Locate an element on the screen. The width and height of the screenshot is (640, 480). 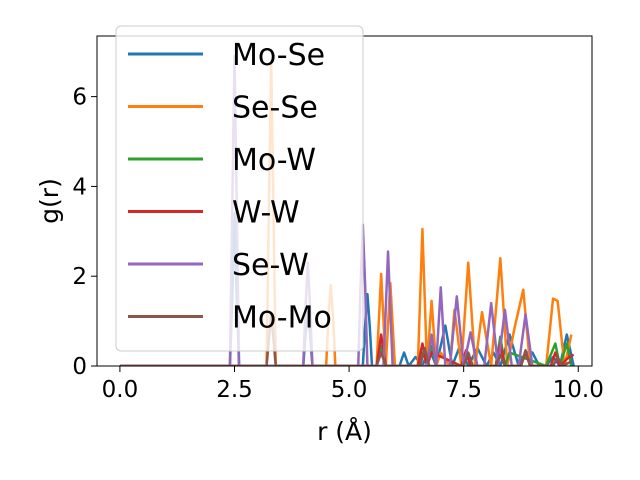
y-tick-label: 0 is located at coordinates (79, 367).